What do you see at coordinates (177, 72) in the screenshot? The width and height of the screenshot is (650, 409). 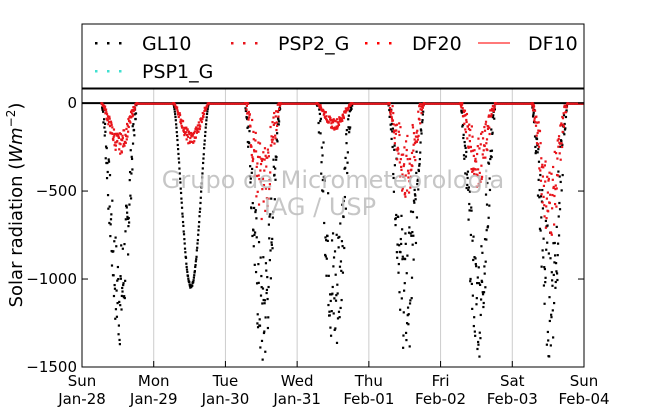 I see `legend-label-psp1-g: PSP1_G` at bounding box center [177, 72].